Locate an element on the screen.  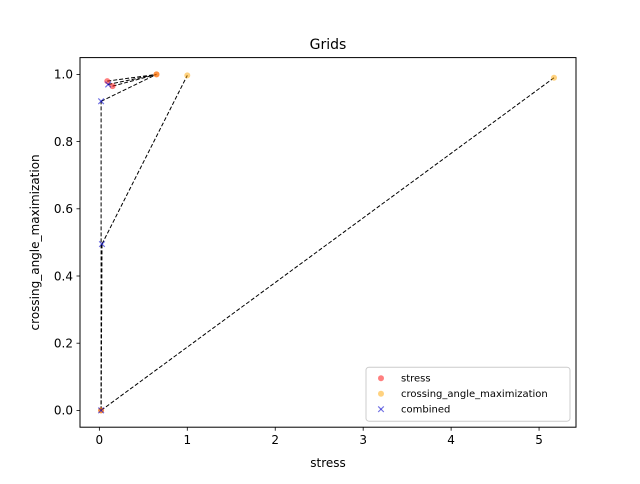
legend-box is located at coordinates (468, 394).